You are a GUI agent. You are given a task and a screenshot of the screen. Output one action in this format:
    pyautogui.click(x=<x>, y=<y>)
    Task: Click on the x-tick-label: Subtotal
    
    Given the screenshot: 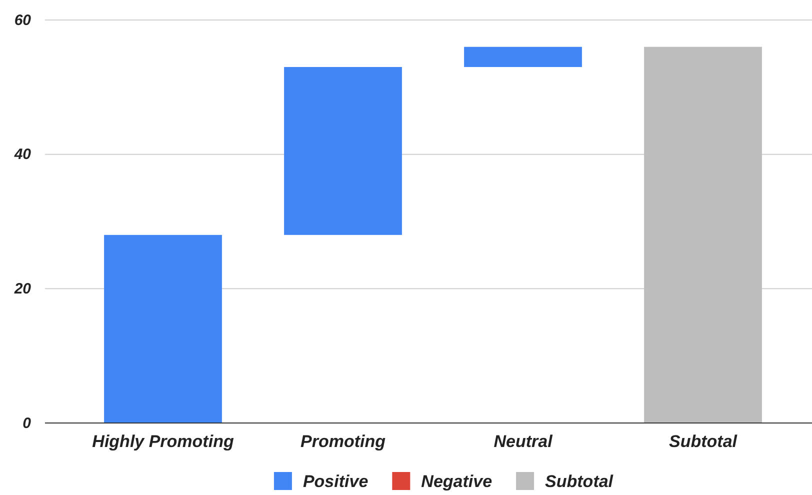 What is the action you would take?
    pyautogui.click(x=703, y=442)
    